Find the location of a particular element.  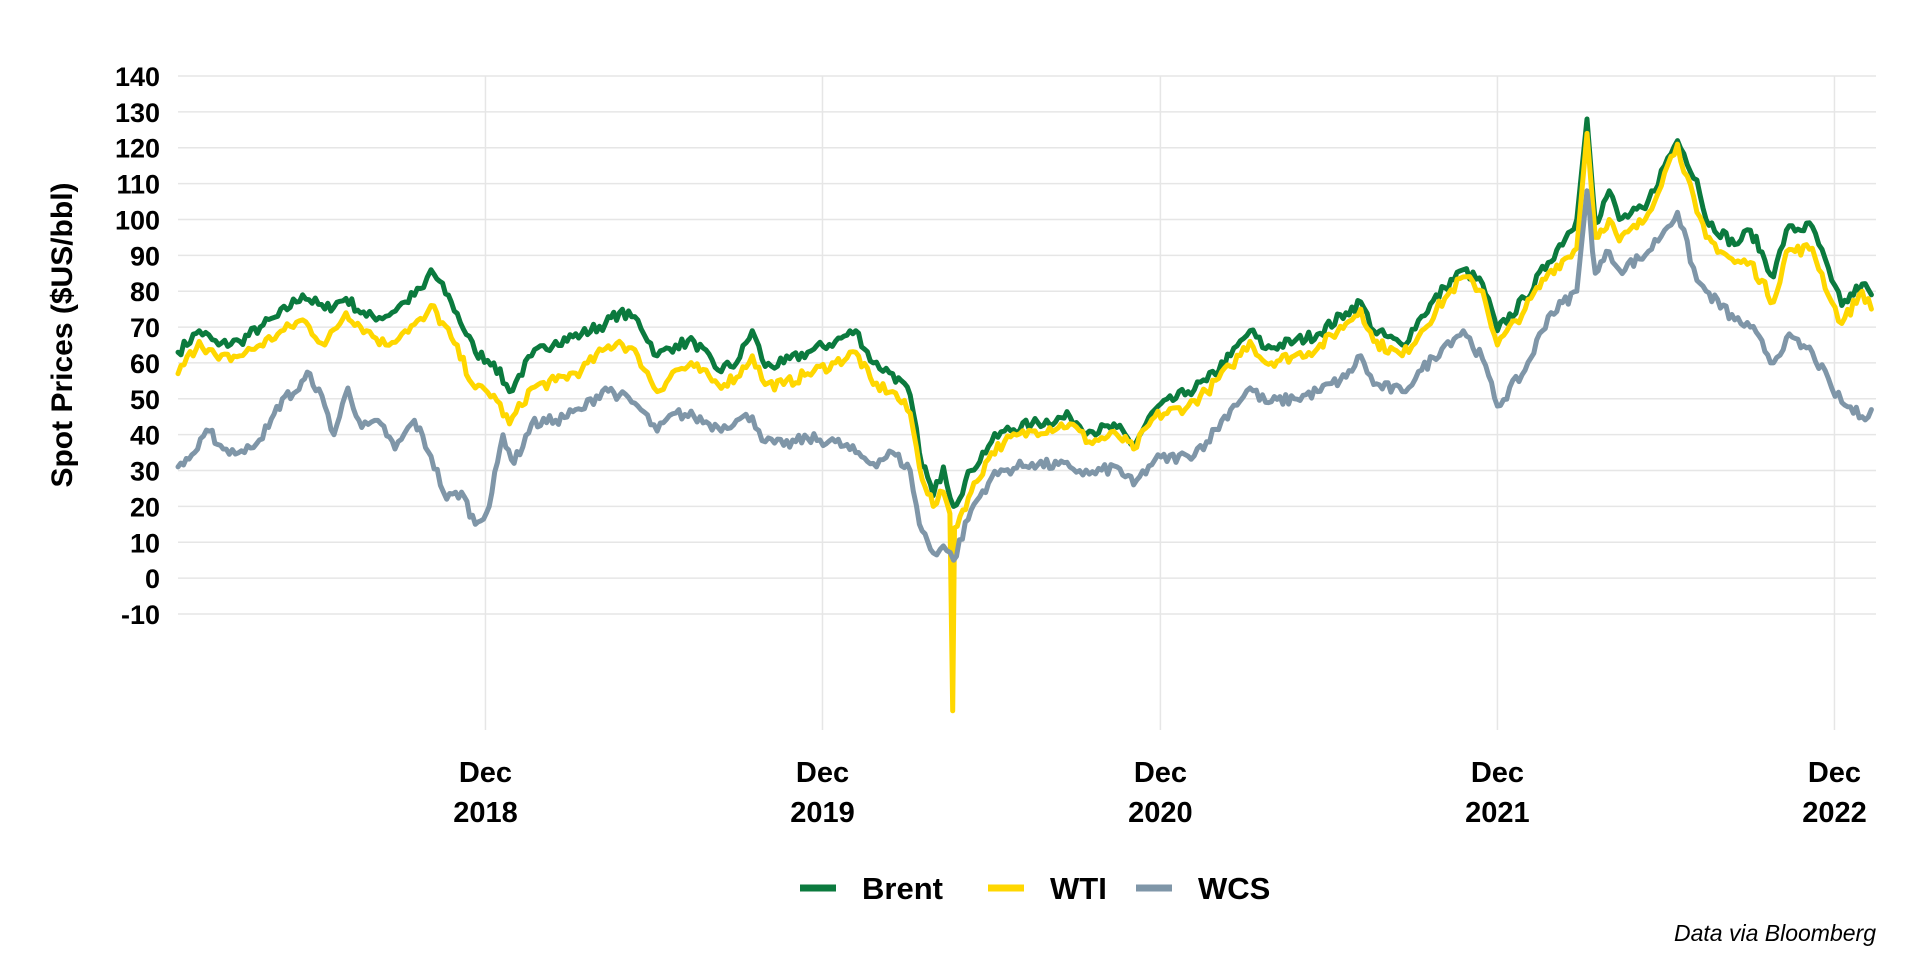

x-axis-ticks: Dec 2018 Dec 2019 Dec 2020 Dec 2021 Dec 2022 is located at coordinates (1159, 793).